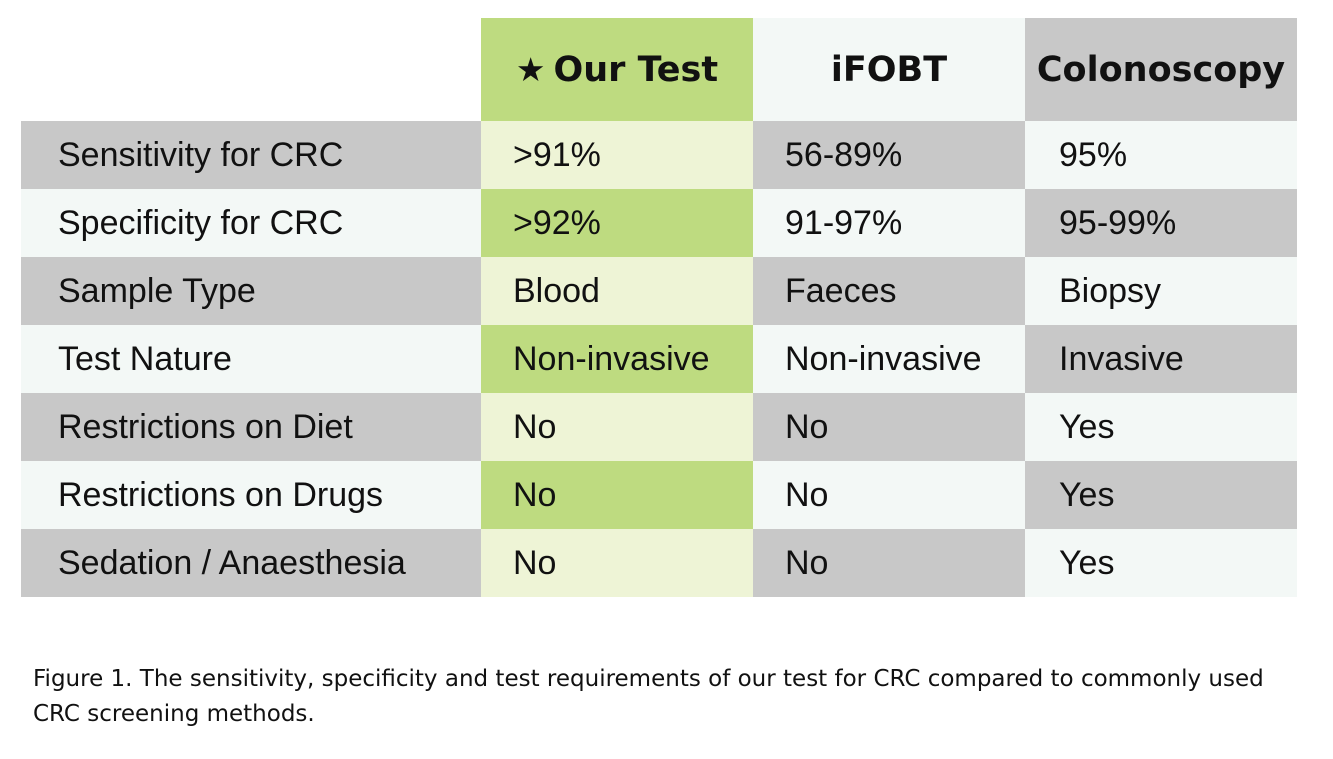  Describe the element at coordinates (251, 427) in the screenshot. I see `row-label: Restrictions on Diet` at that location.